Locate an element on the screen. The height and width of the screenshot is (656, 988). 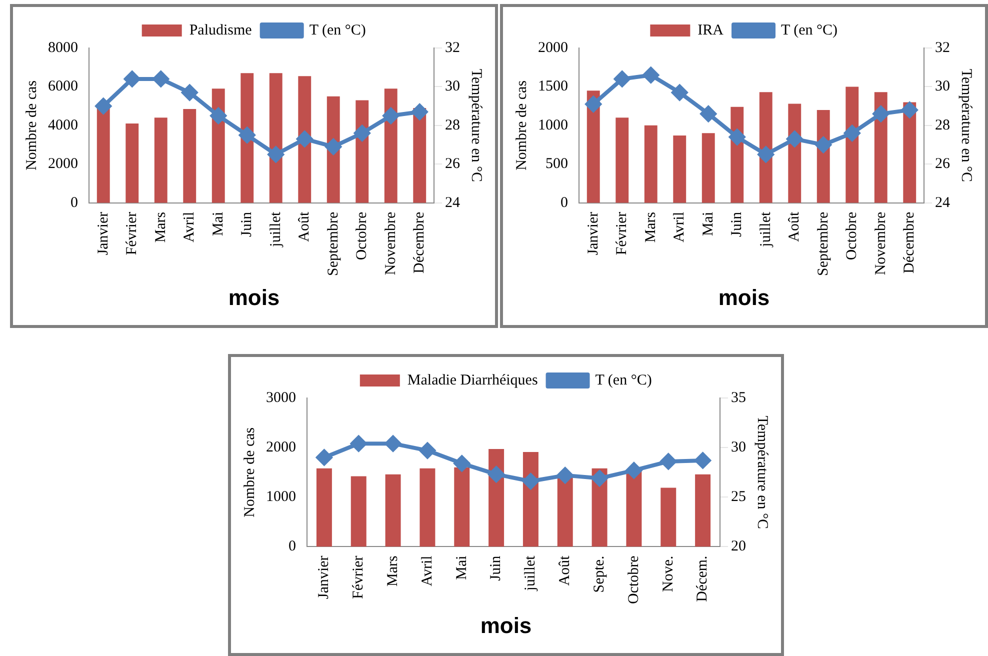
x-tick-label: Septe. is located at coordinates (599, 574).